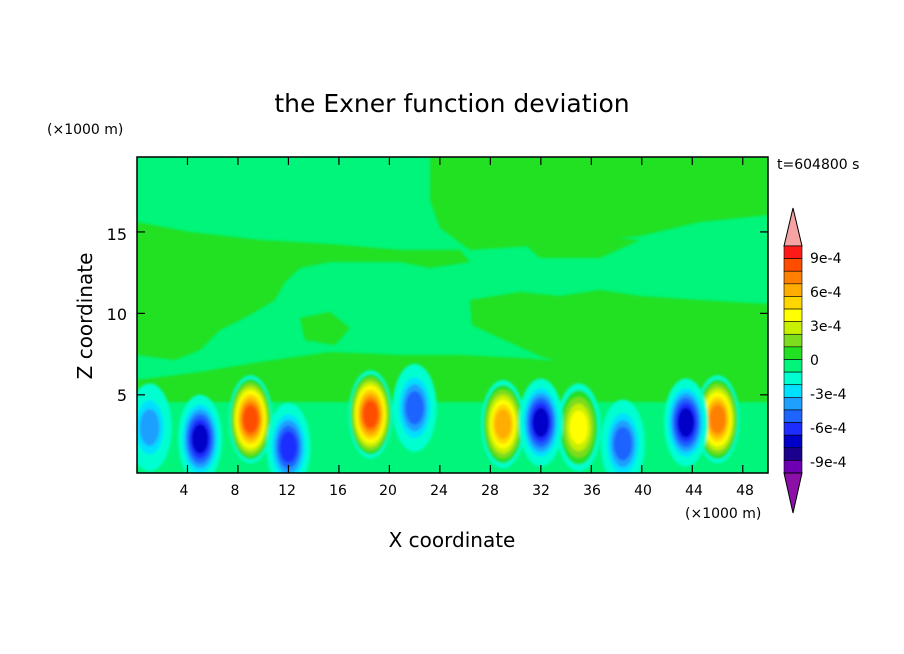 The height and width of the screenshot is (654, 904). I want to click on x-unit-label: (×1000 m), so click(723, 514).